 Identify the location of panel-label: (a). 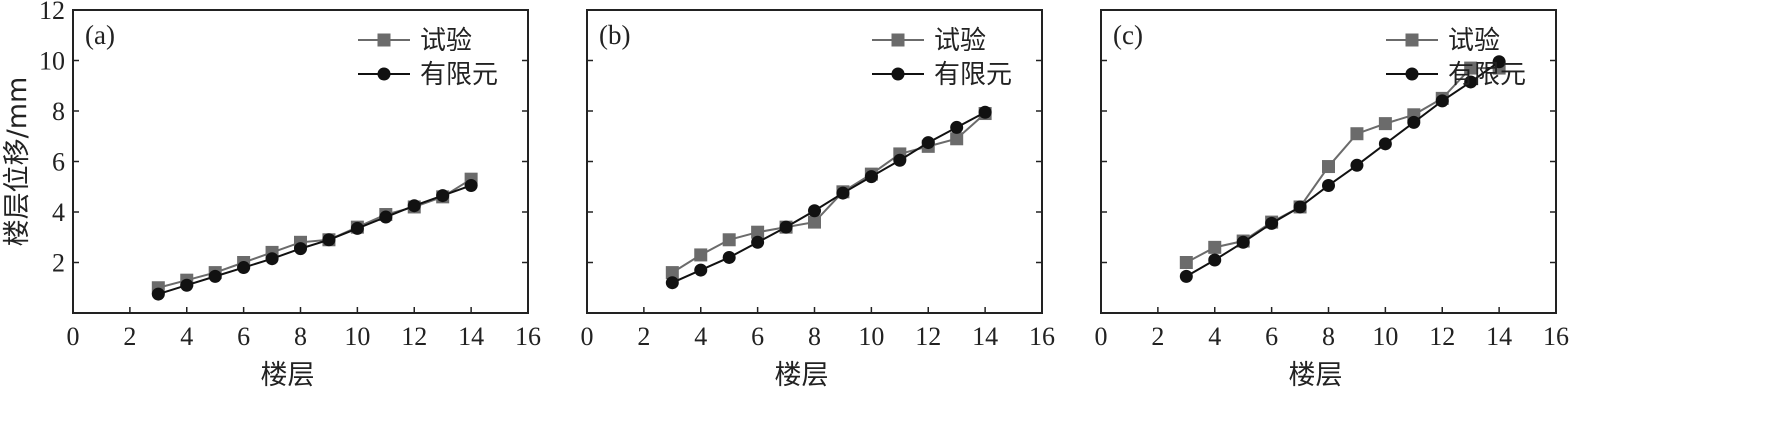
(100, 35).